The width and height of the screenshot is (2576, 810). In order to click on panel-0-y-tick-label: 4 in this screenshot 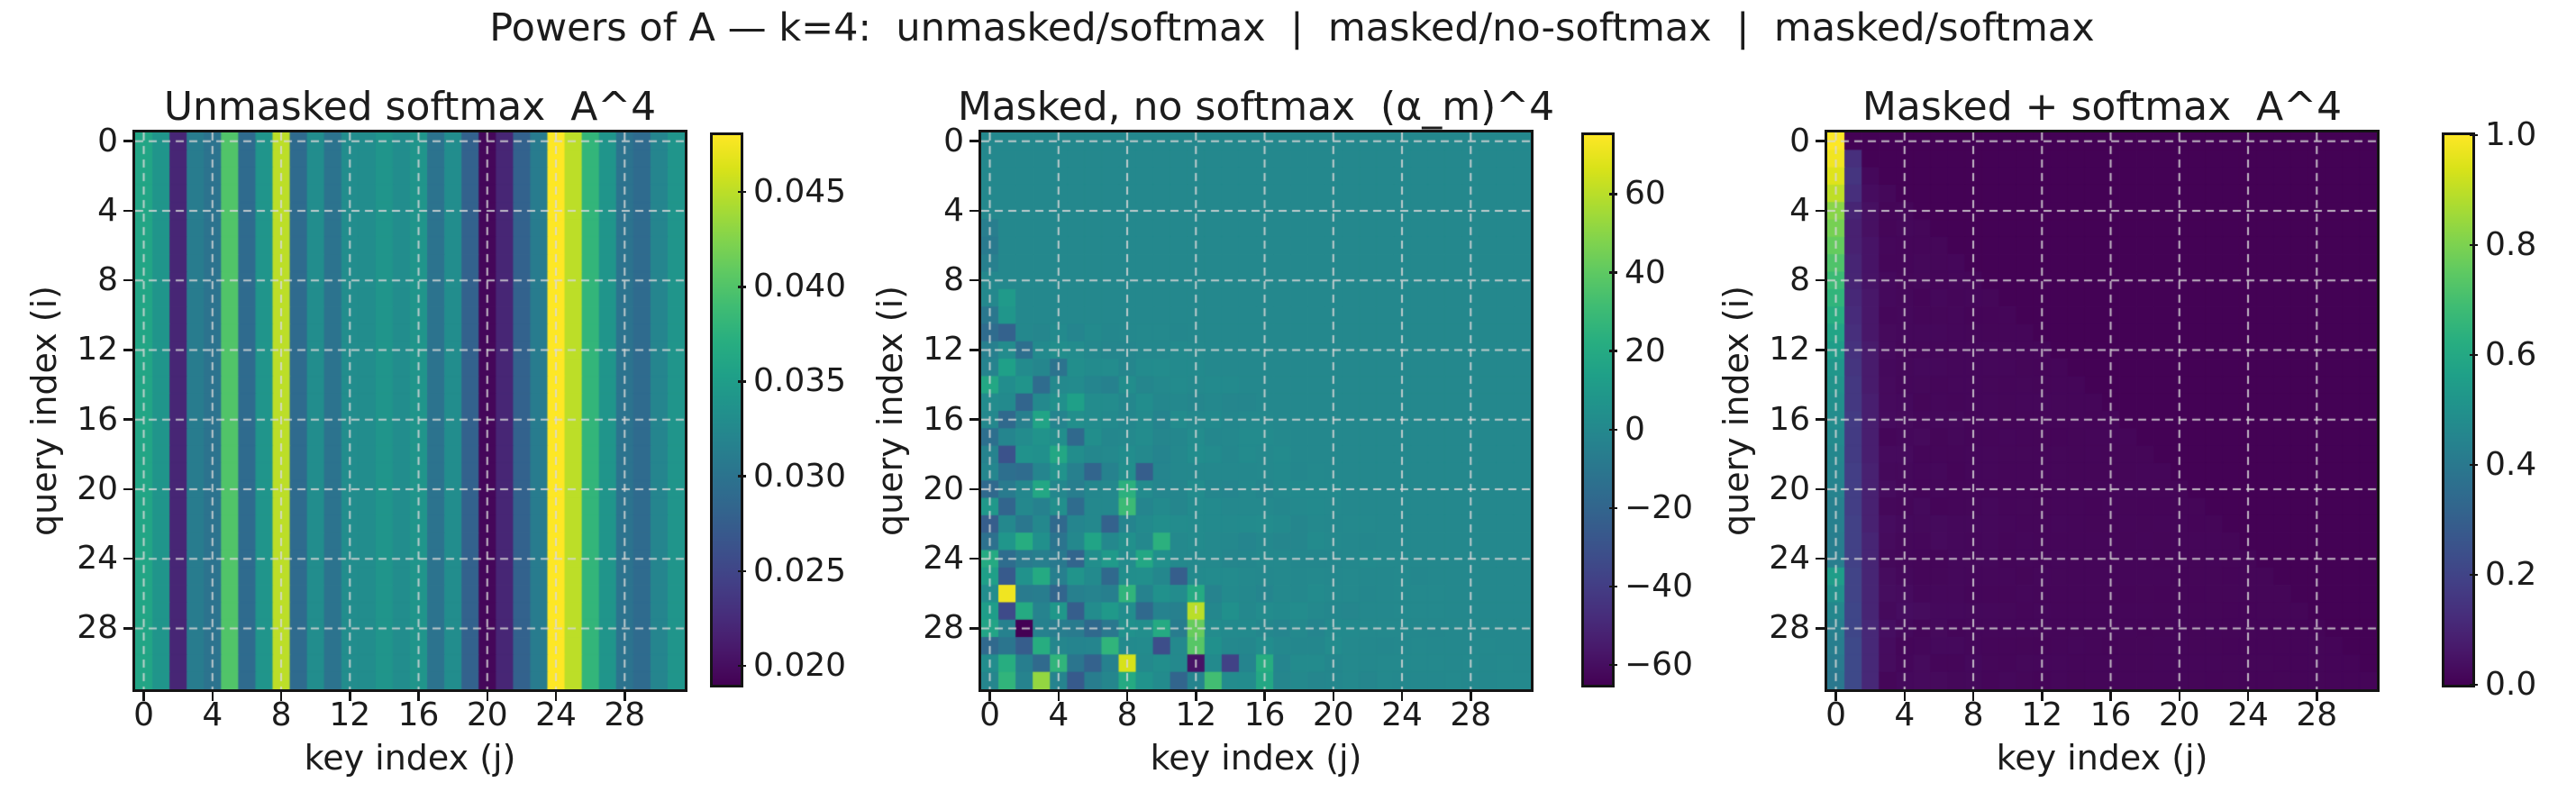, I will do `click(107, 210)`.